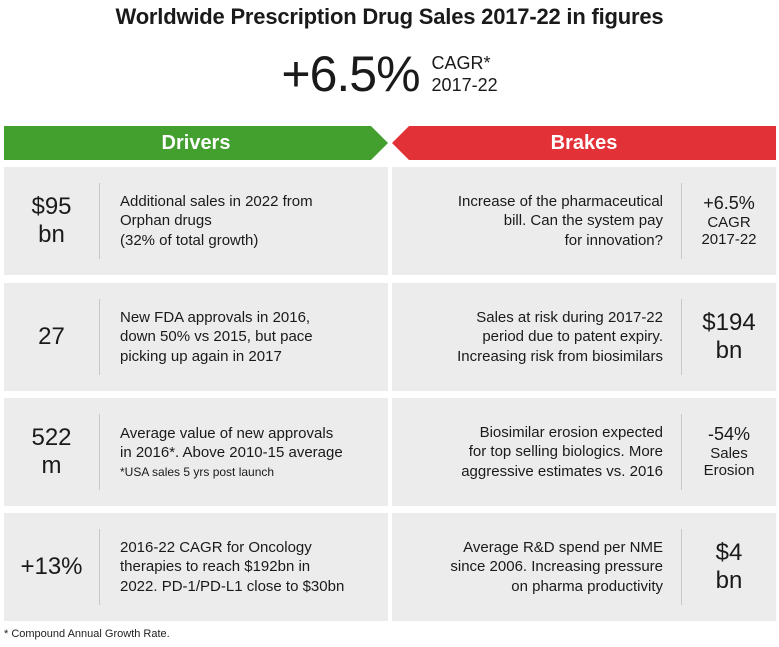 Image resolution: width=779 pixels, height=647 pixels. I want to click on brake-stat: $194 bn, so click(729, 337).